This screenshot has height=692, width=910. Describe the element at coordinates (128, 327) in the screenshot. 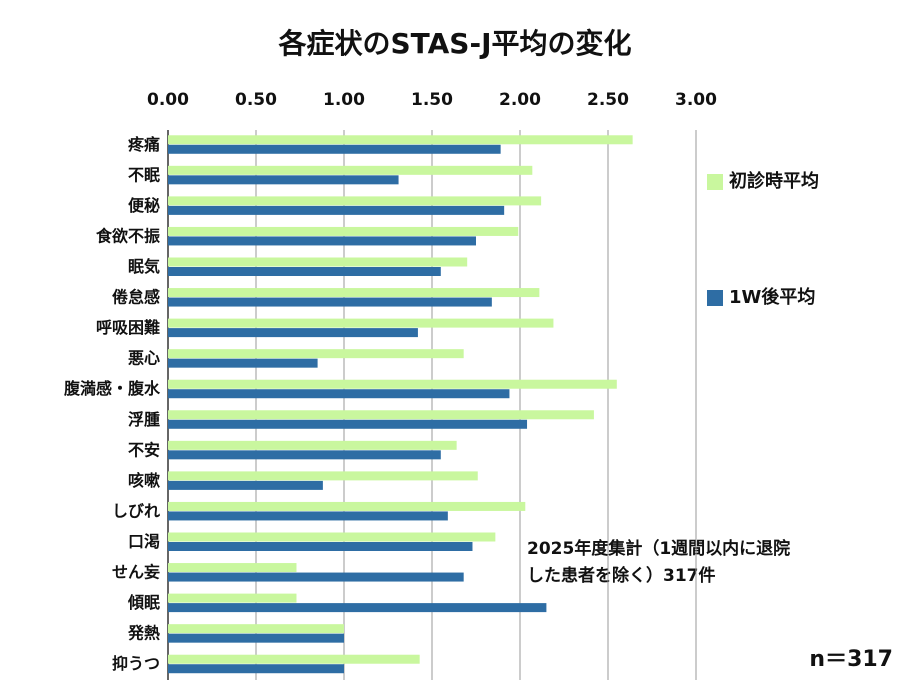

I see `y-tick-label: 呼吸困難` at that location.